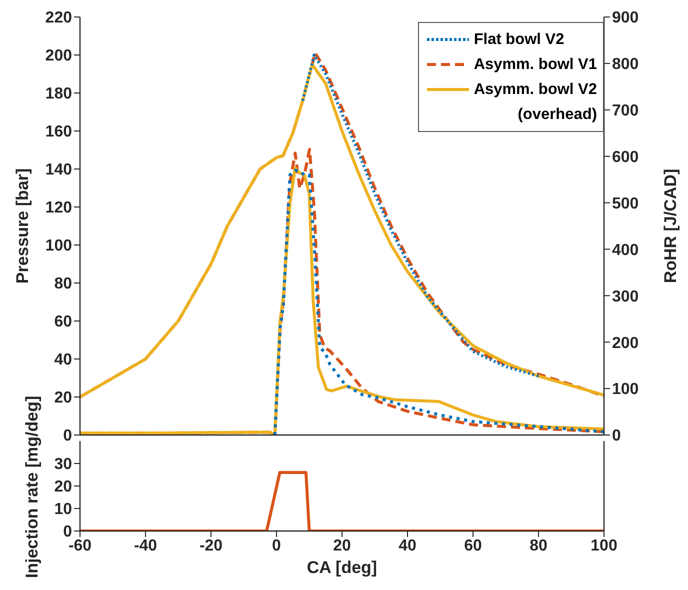 Image resolution: width=688 pixels, height=590 pixels. Describe the element at coordinates (58, 246) in the screenshot. I see `y-tick-label: 100` at that location.